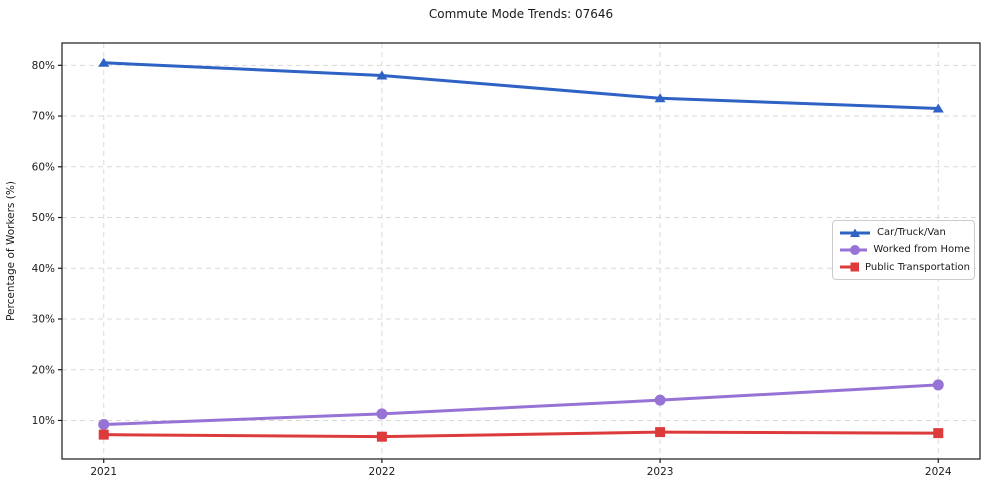 This screenshot has height=490, width=990. I want to click on legend-item: Car/Truck/Van, so click(904, 232).